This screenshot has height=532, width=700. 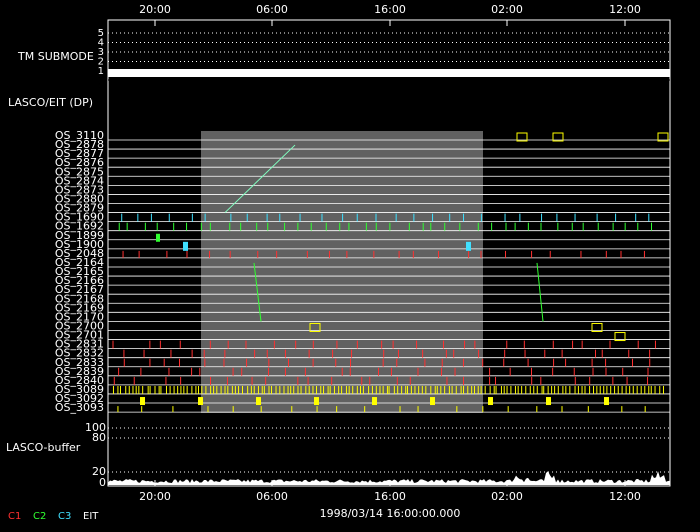 What do you see at coordinates (79, 298) in the screenshot?
I see `row-label: OS_2168` at bounding box center [79, 298].